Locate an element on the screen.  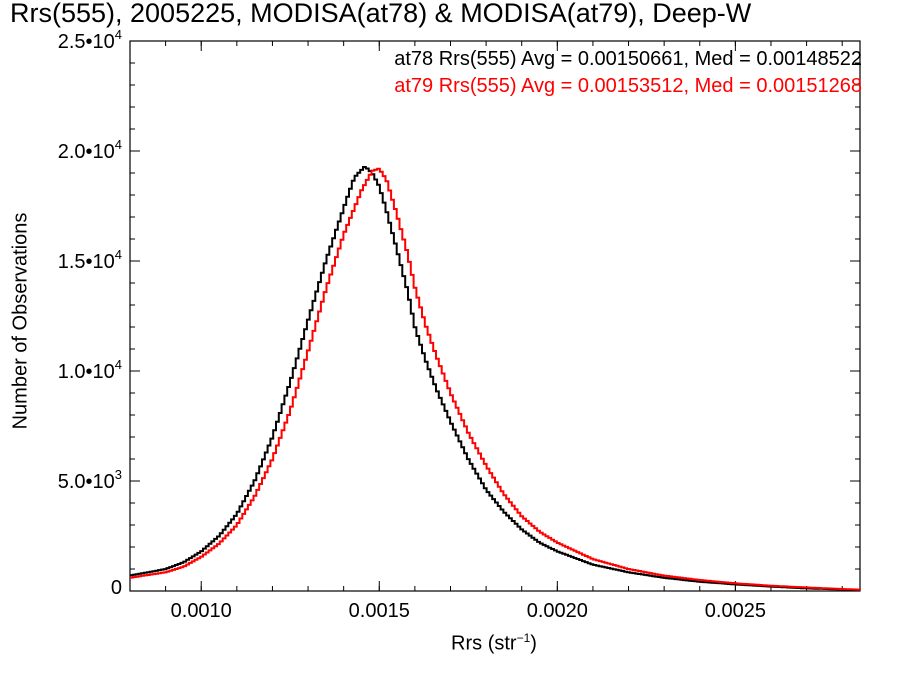
y-tick-mantissa: 1.5•10 is located at coordinates (86, 262).